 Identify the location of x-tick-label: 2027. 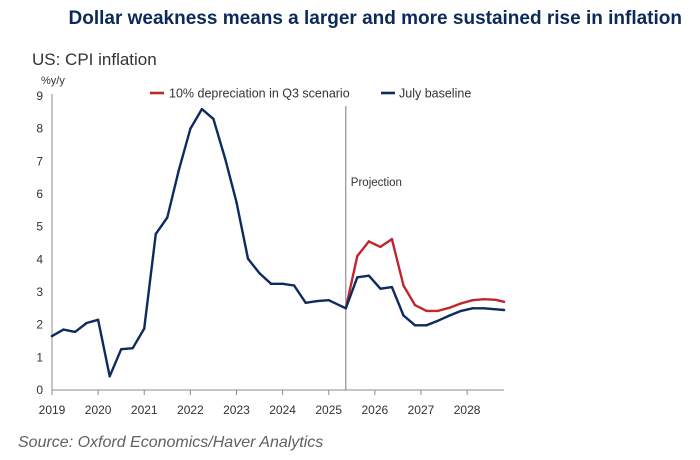
(421, 410).